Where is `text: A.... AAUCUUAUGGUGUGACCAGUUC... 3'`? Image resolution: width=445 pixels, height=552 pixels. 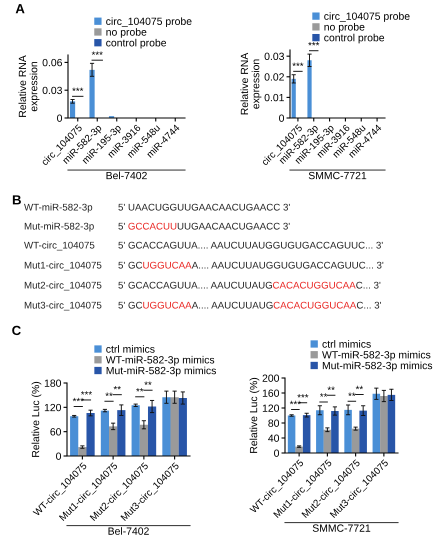
text: A.... AAUCUUAUGGUGUGACCAGUUC... 3' is located at coordinates (288, 265).